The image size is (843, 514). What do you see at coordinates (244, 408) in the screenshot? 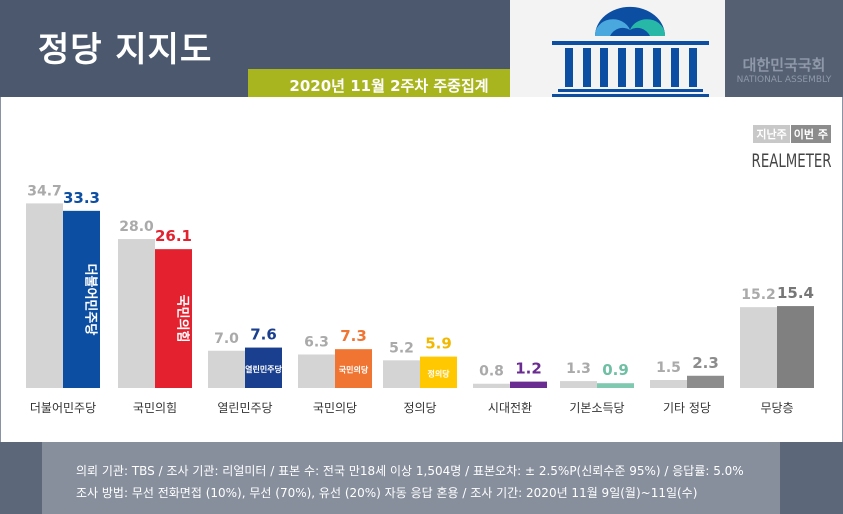
I see `category-label: 열린민주당` at bounding box center [244, 408].